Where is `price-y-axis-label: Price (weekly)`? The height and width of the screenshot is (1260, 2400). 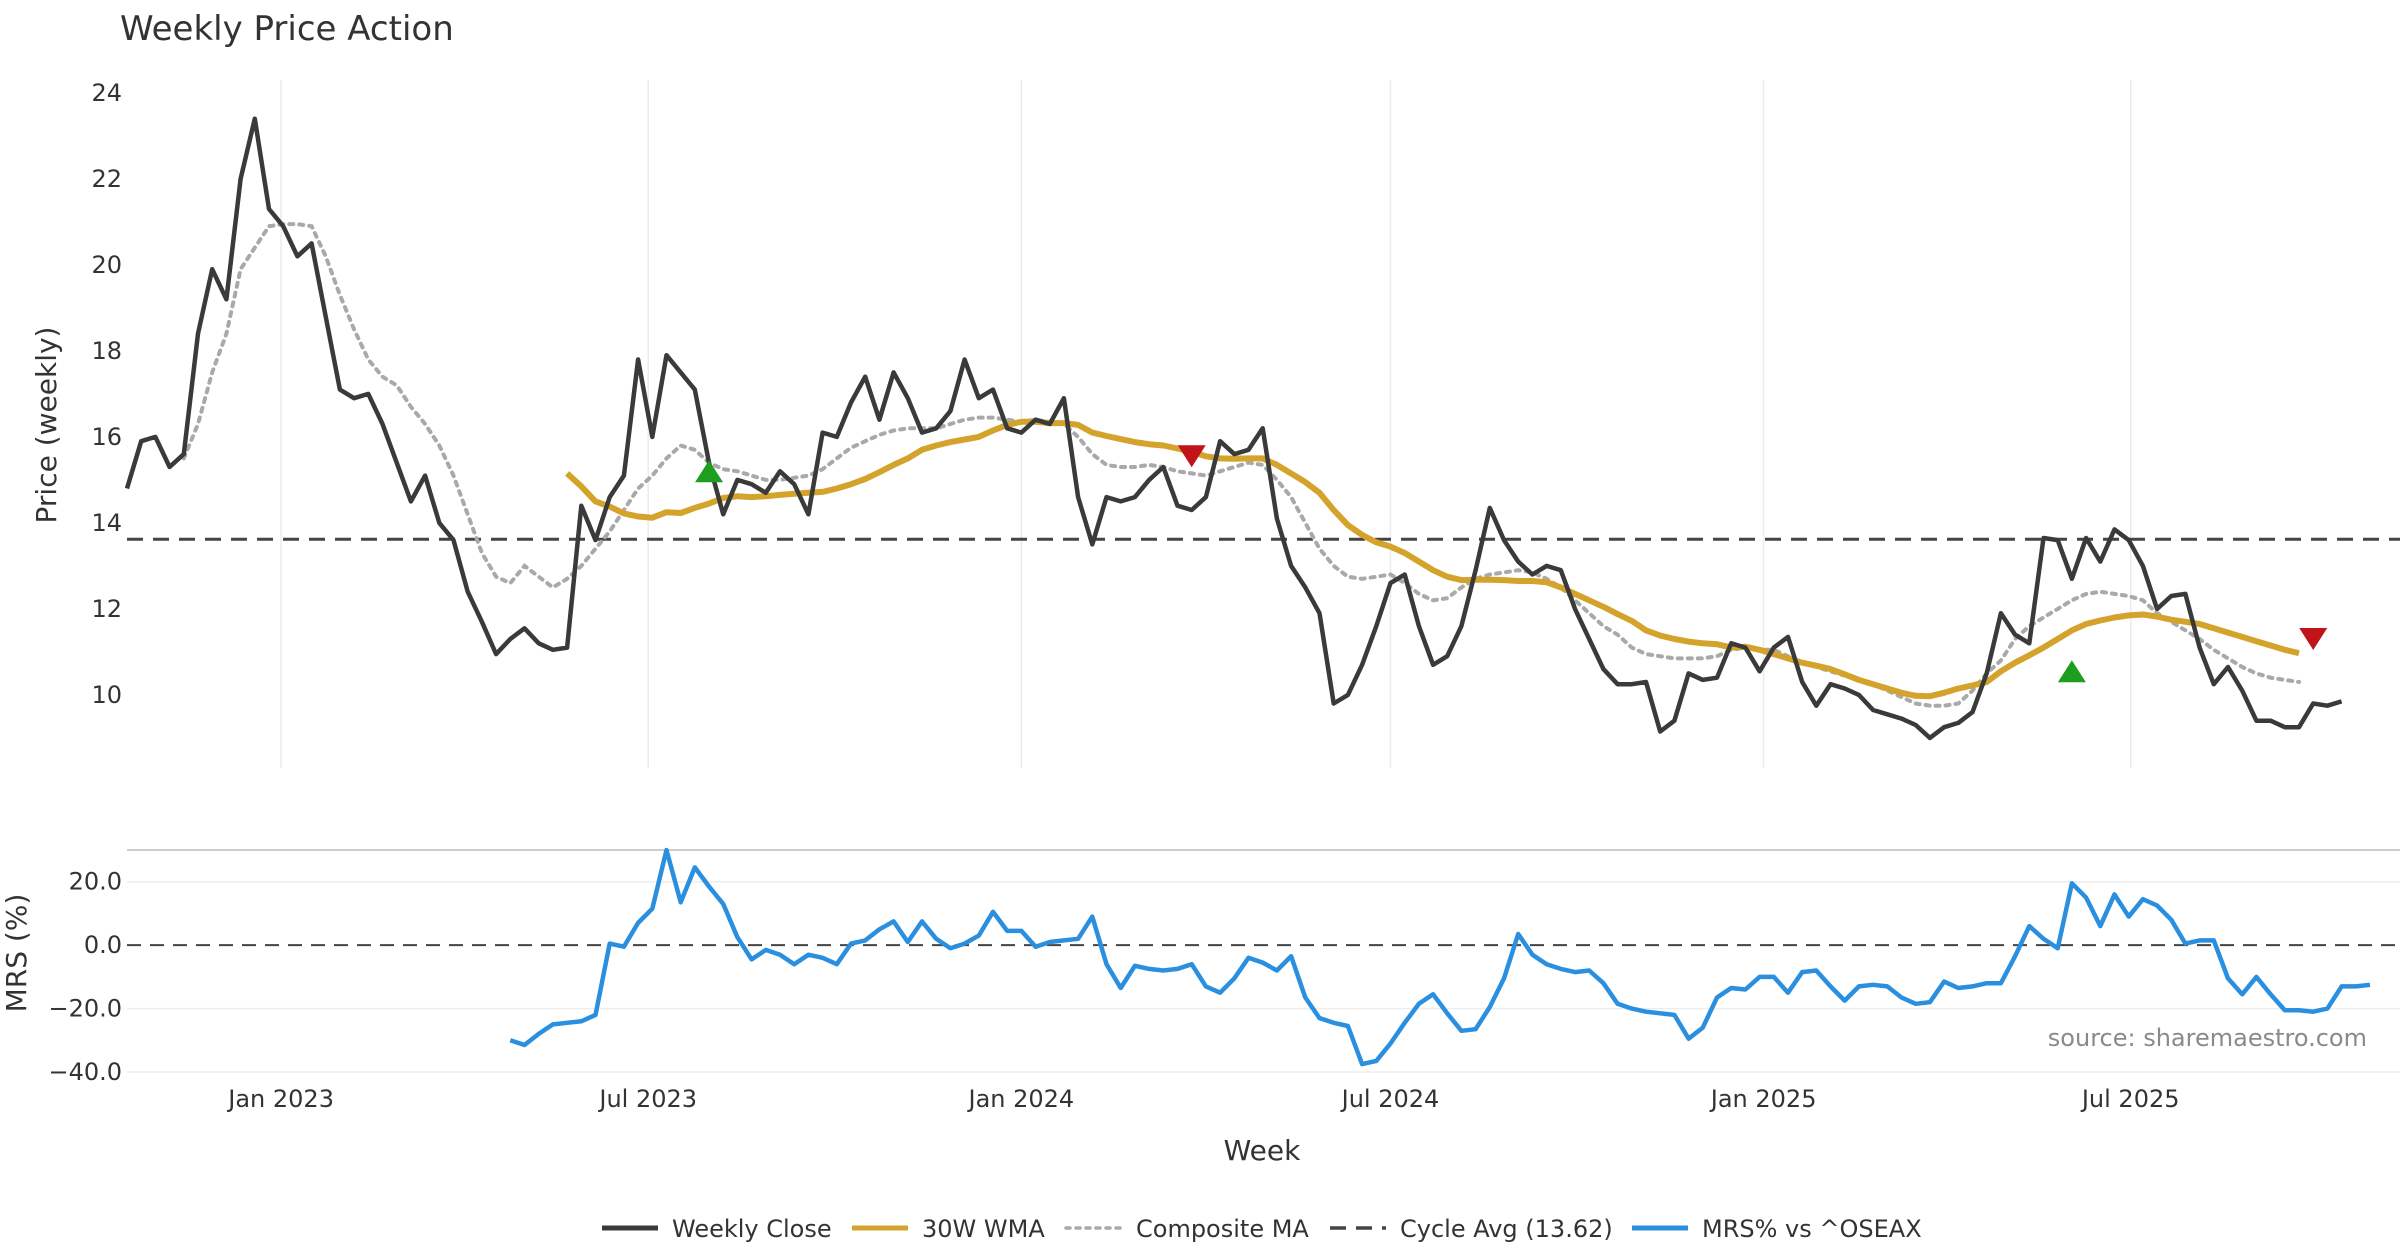
price-y-axis-label: Price (weekly) is located at coordinates (46, 425).